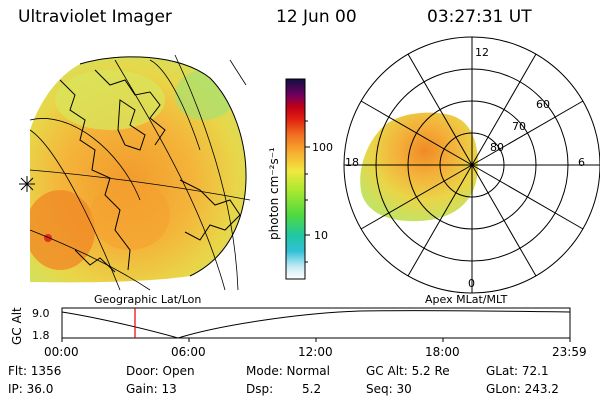 The height and width of the screenshot is (400, 600). I want to click on mlat-label-80: 80, so click(497, 147).